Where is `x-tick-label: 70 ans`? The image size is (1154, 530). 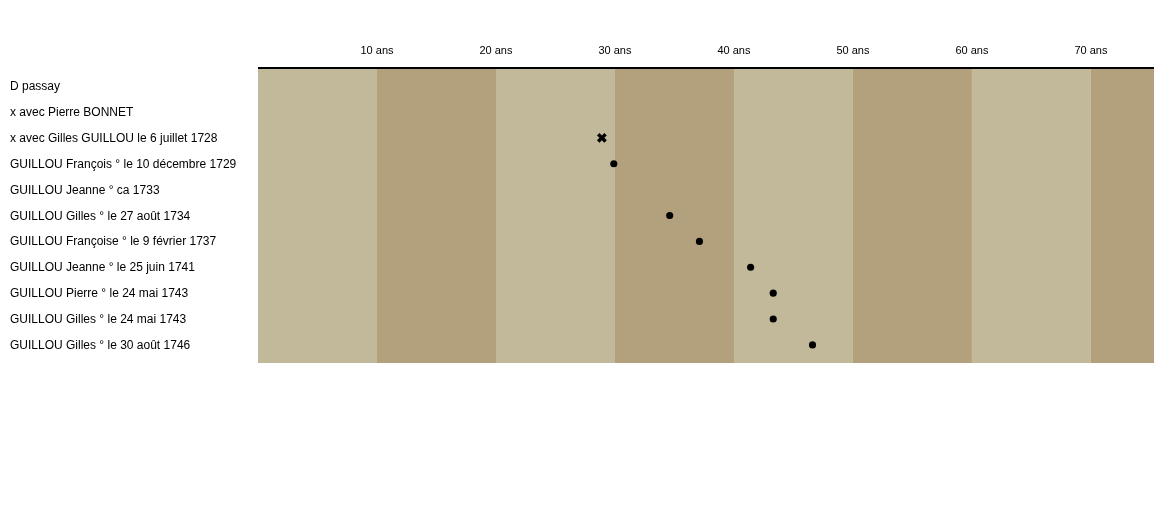 x-tick-label: 70 ans is located at coordinates (1091, 50).